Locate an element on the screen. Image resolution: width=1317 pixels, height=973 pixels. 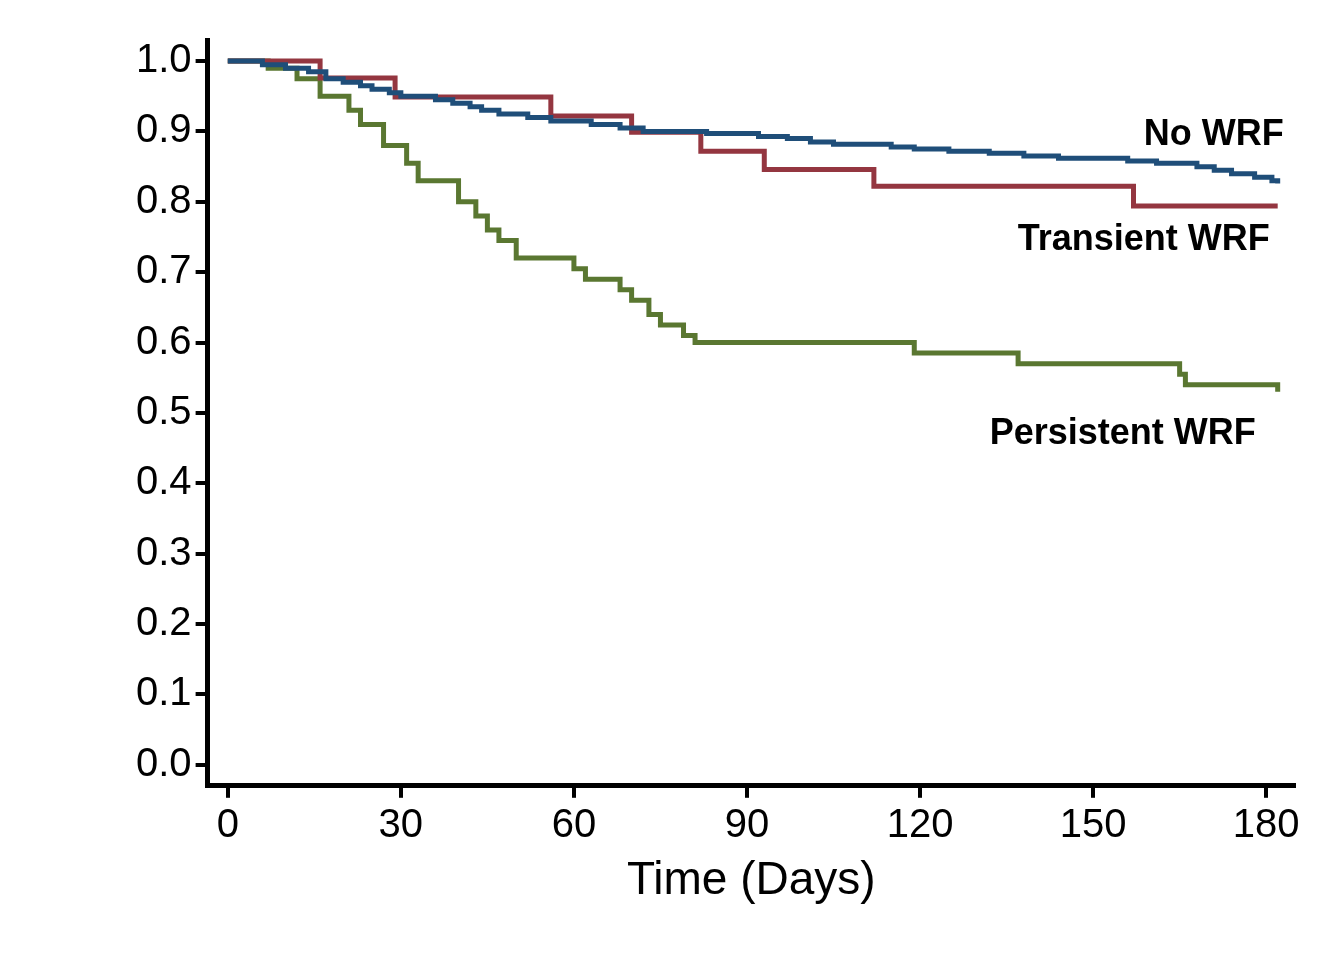
x-tick-label: 0 is located at coordinates (227, 822).